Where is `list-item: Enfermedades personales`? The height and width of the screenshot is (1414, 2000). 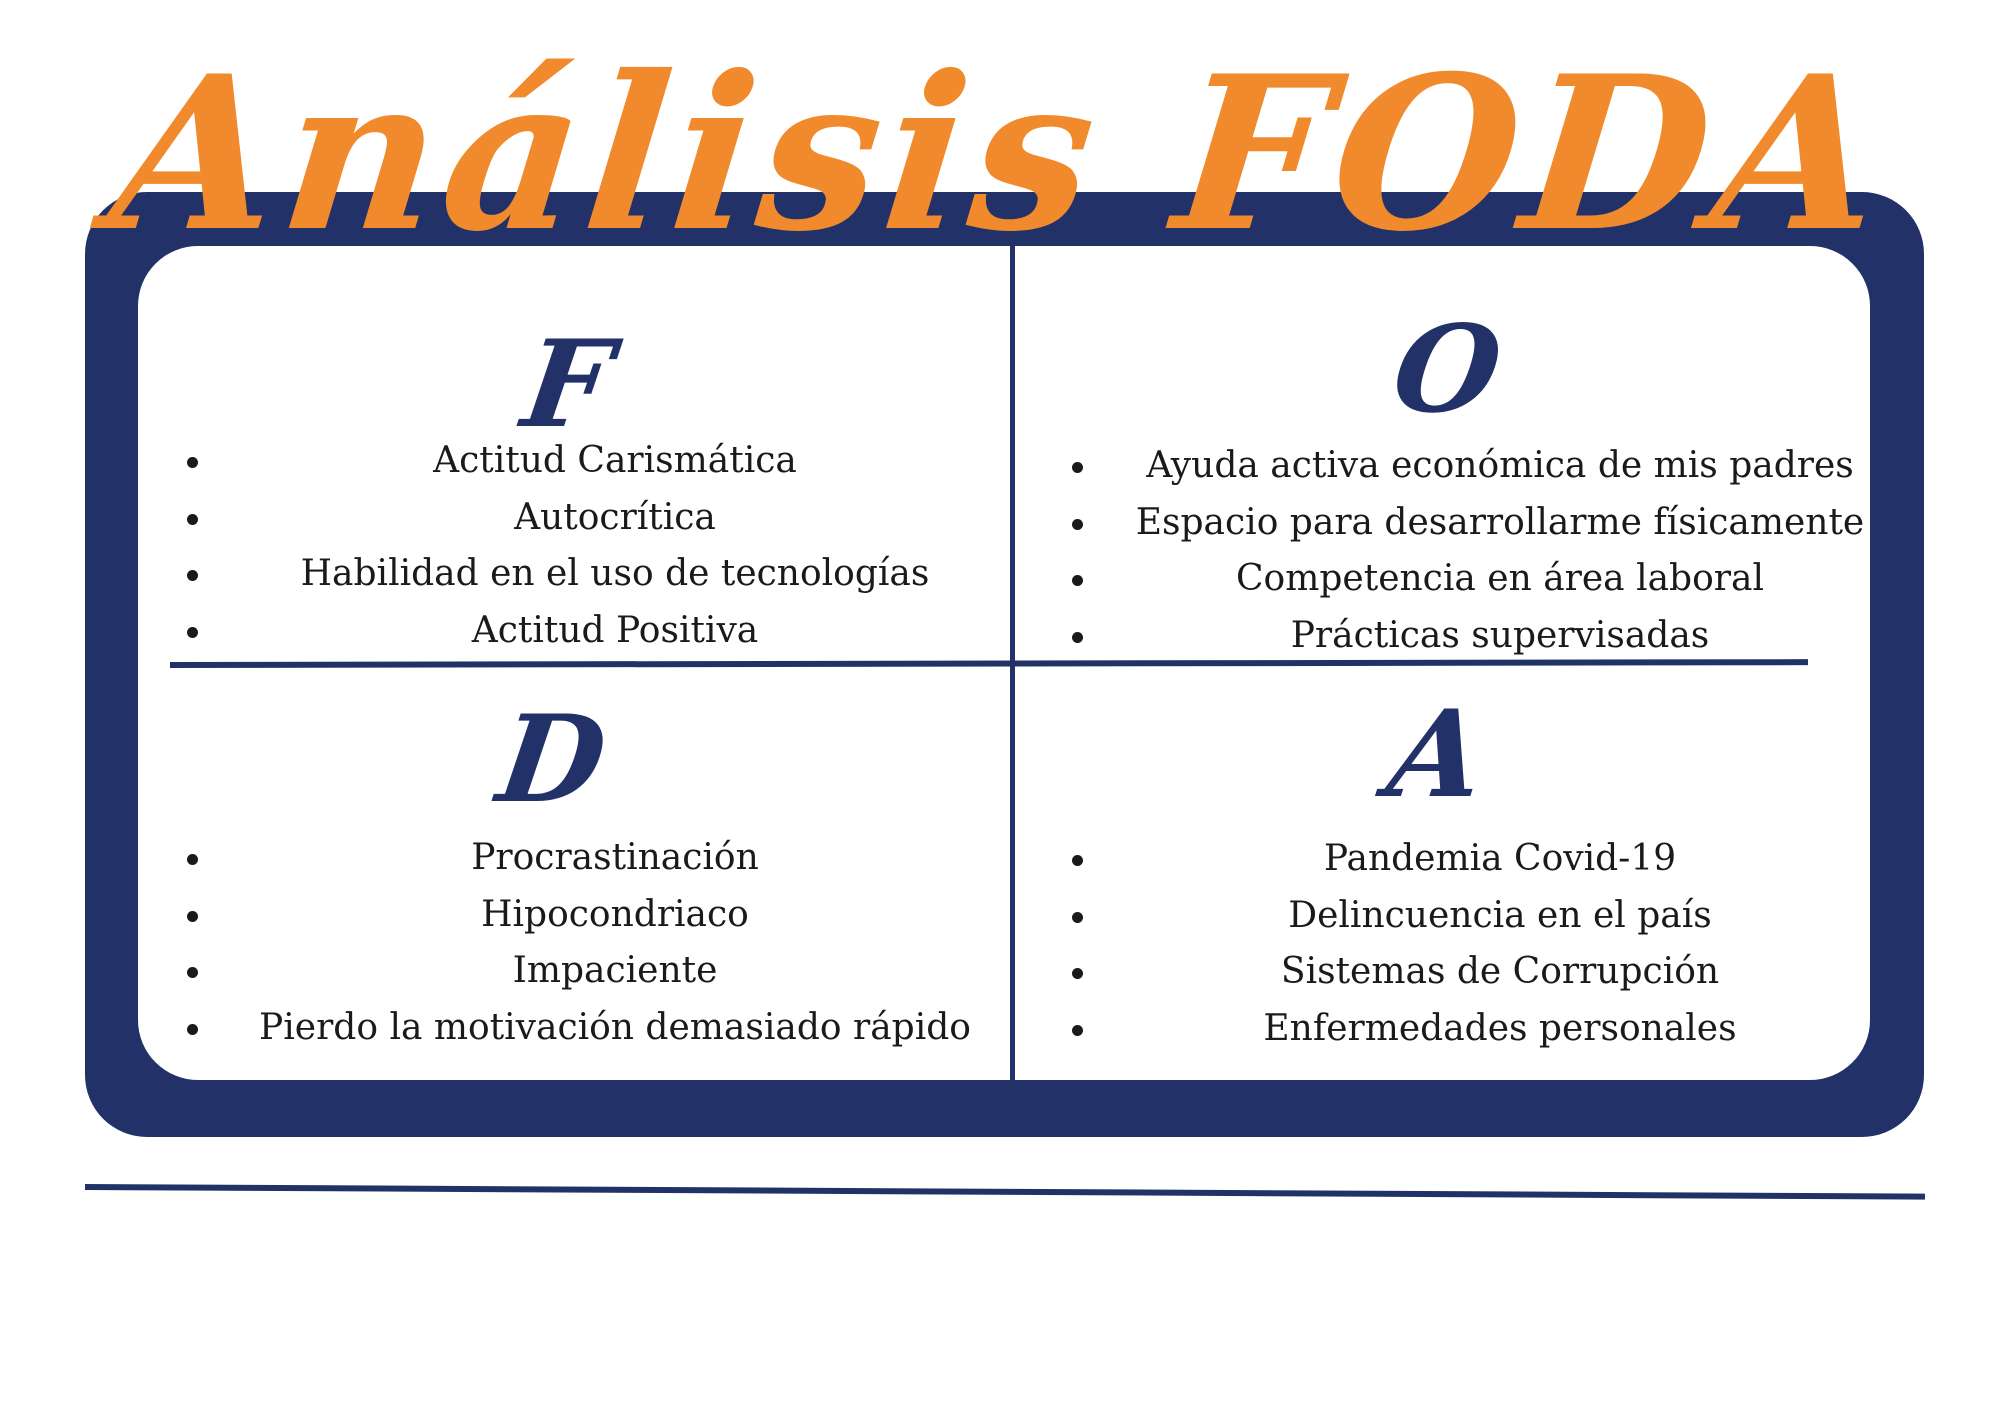
list-item: Enfermedades personales is located at coordinates (1465, 1029).